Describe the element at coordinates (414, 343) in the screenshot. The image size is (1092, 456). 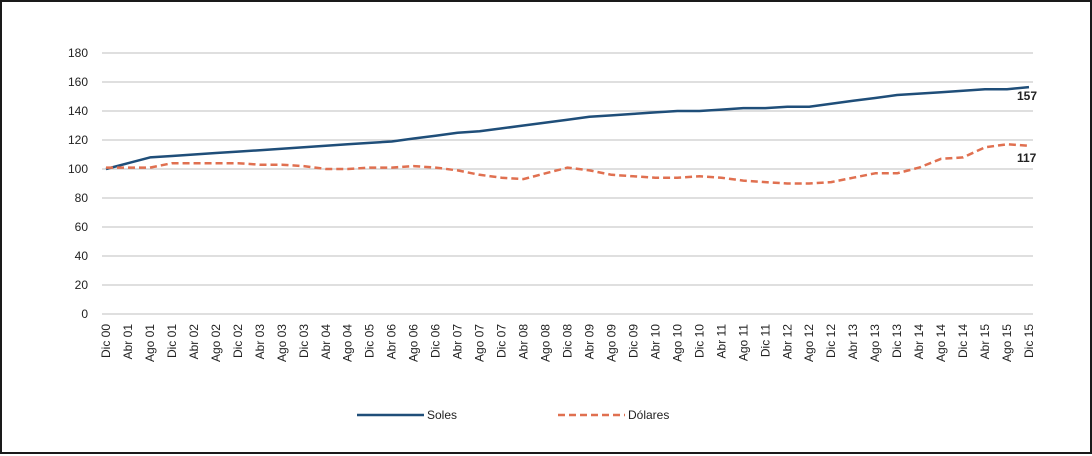
I see `x-tick-label: Ago 06` at that location.